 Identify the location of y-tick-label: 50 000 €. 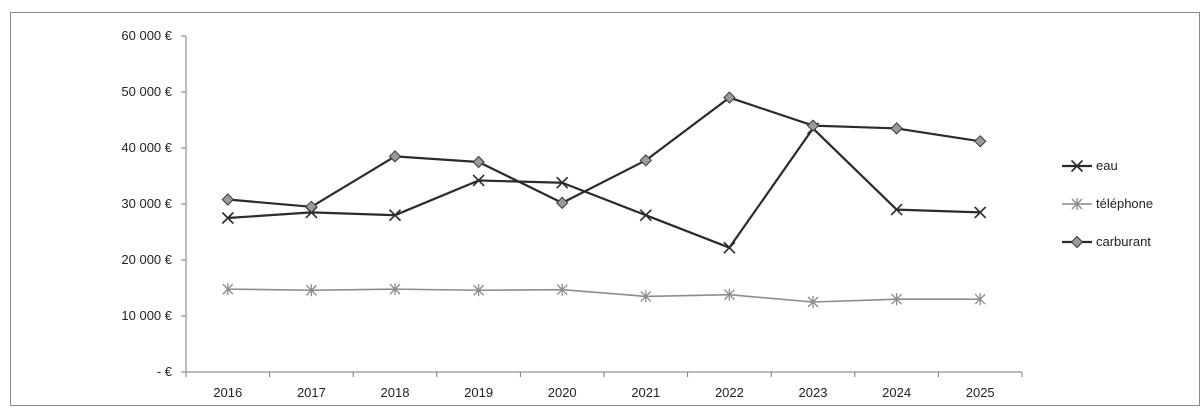
(146, 91).